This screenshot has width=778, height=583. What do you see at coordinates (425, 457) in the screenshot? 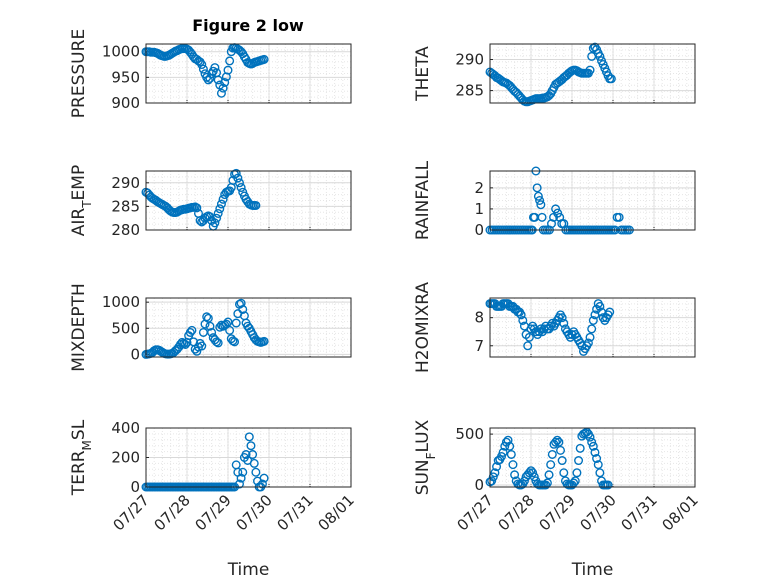
I see `y-axis-label: SUNFLUX` at bounding box center [425, 457].